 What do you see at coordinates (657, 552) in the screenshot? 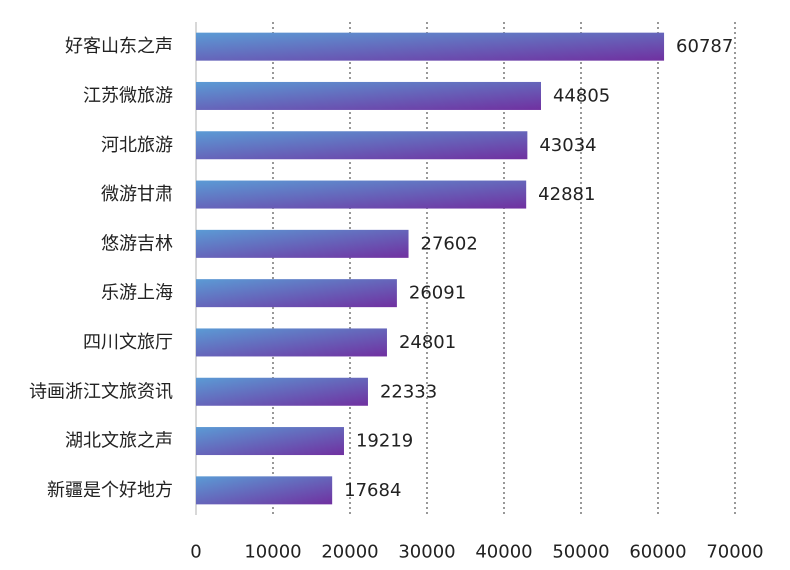
I see `x-tick-label-6: 60000` at bounding box center [657, 552].